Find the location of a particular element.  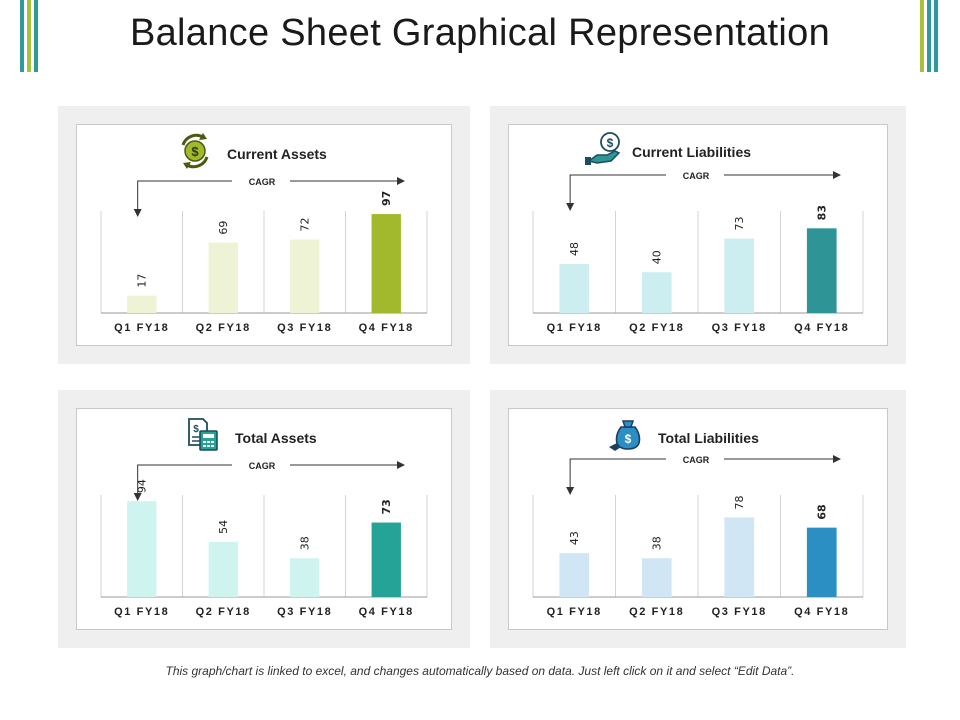

data-label: 72 is located at coordinates (305, 225).